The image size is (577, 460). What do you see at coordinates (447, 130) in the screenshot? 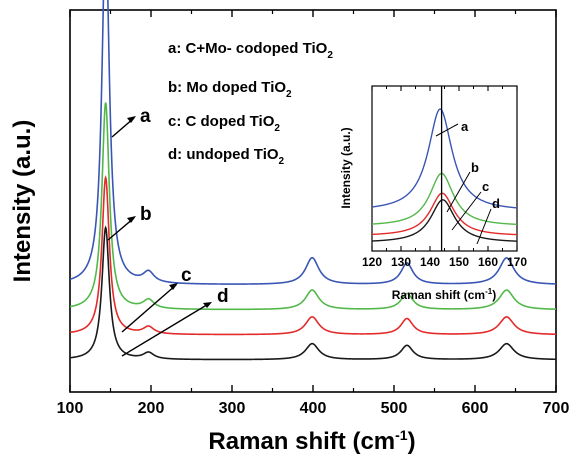
I see `inset-arrow-a` at bounding box center [447, 130].